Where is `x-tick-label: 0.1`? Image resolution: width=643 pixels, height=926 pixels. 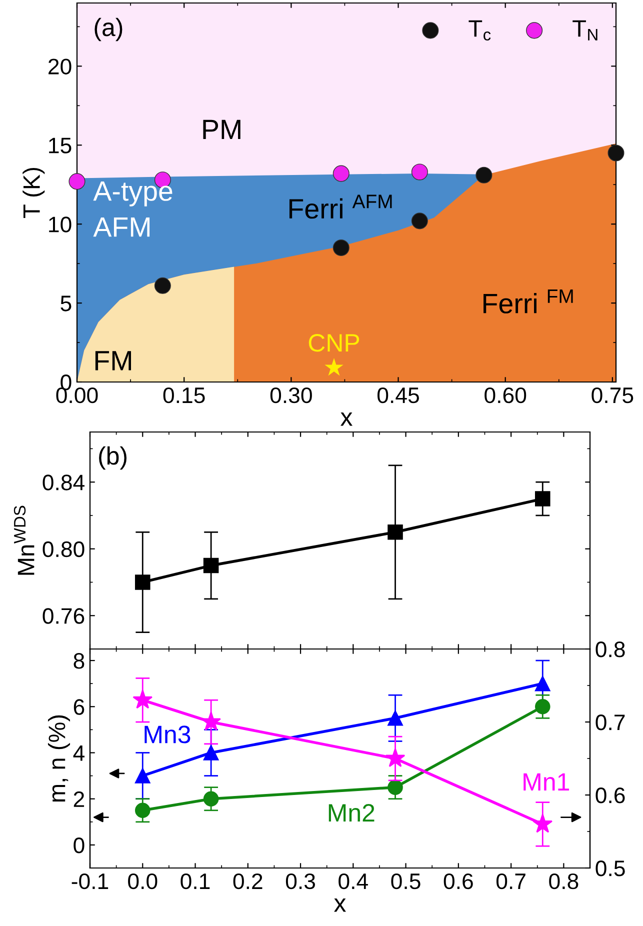
x-tick-label: 0.1 is located at coordinates (195, 881).